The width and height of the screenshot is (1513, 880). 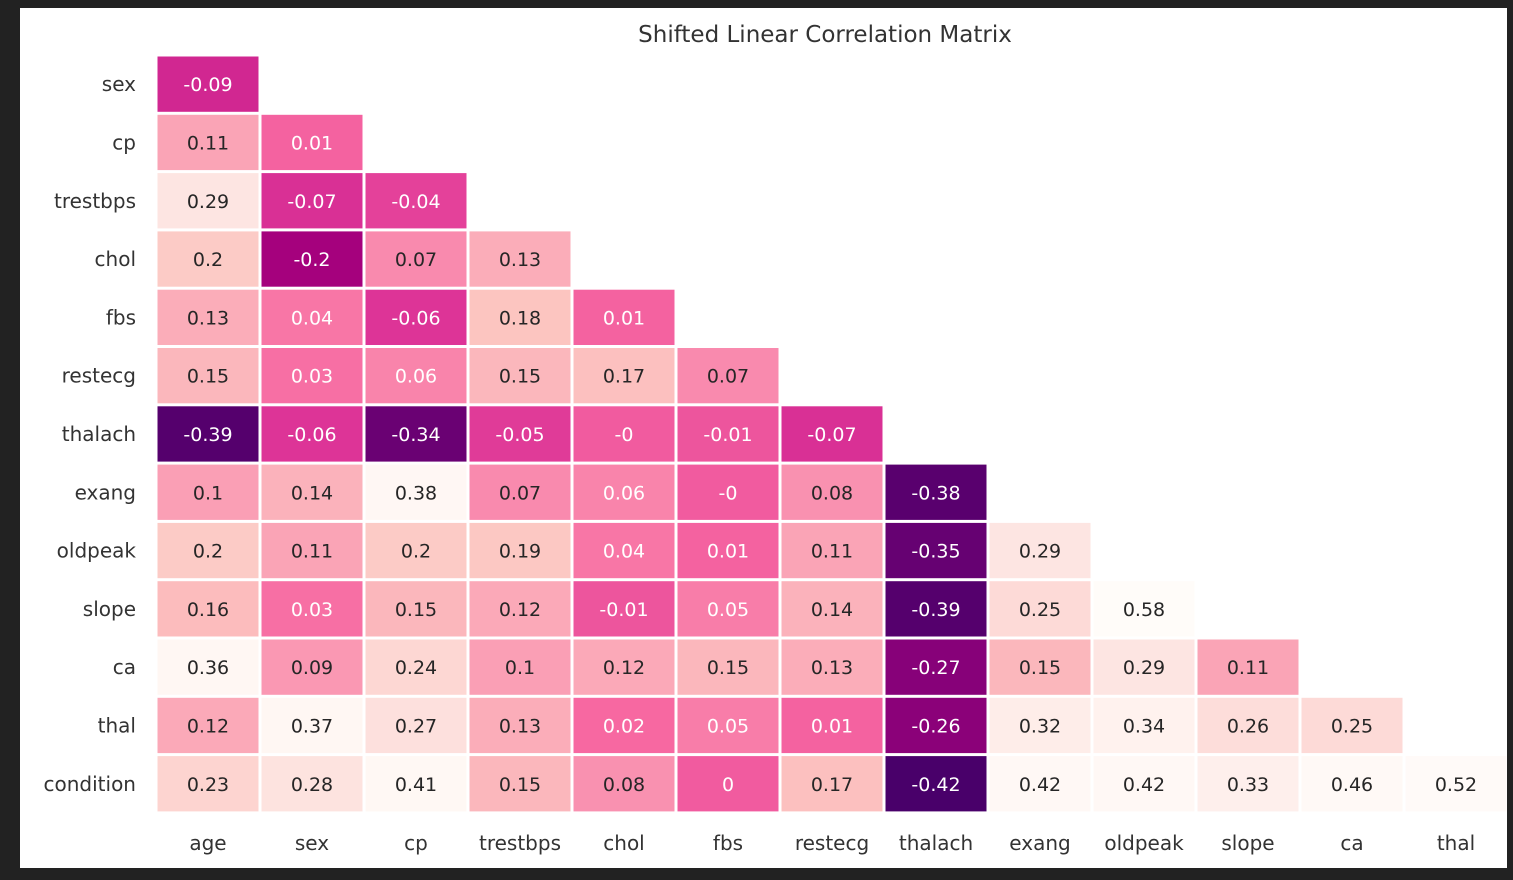 I want to click on heatmap-cell-condition-chol, so click(x=624, y=784).